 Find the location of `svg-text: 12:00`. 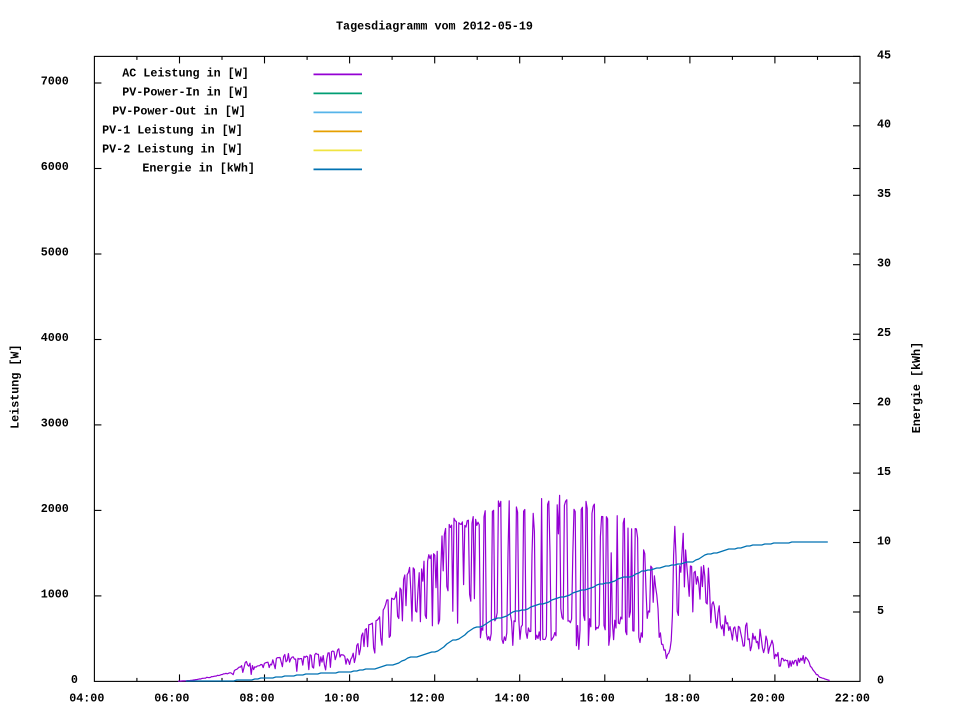

svg-text: 12:00 is located at coordinates (427, 698).